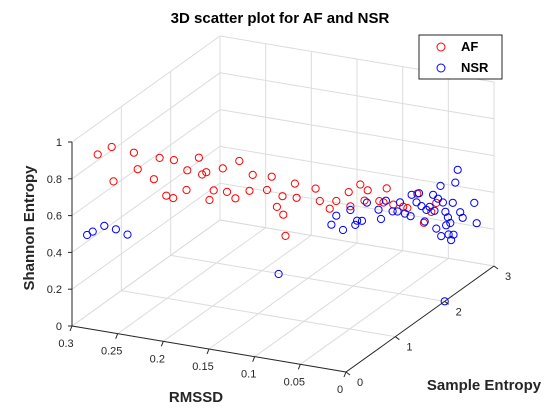 The width and height of the screenshot is (560, 420). Describe the element at coordinates (202, 367) in the screenshot. I see `y-tick-label: 0.15` at that location.